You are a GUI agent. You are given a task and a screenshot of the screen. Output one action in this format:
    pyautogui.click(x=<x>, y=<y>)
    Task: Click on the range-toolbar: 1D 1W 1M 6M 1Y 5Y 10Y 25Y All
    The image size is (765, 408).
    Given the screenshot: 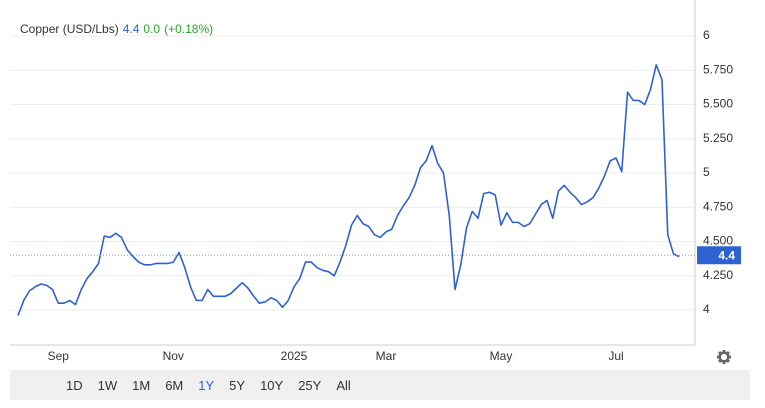 What is the action you would take?
    pyautogui.click(x=380, y=385)
    